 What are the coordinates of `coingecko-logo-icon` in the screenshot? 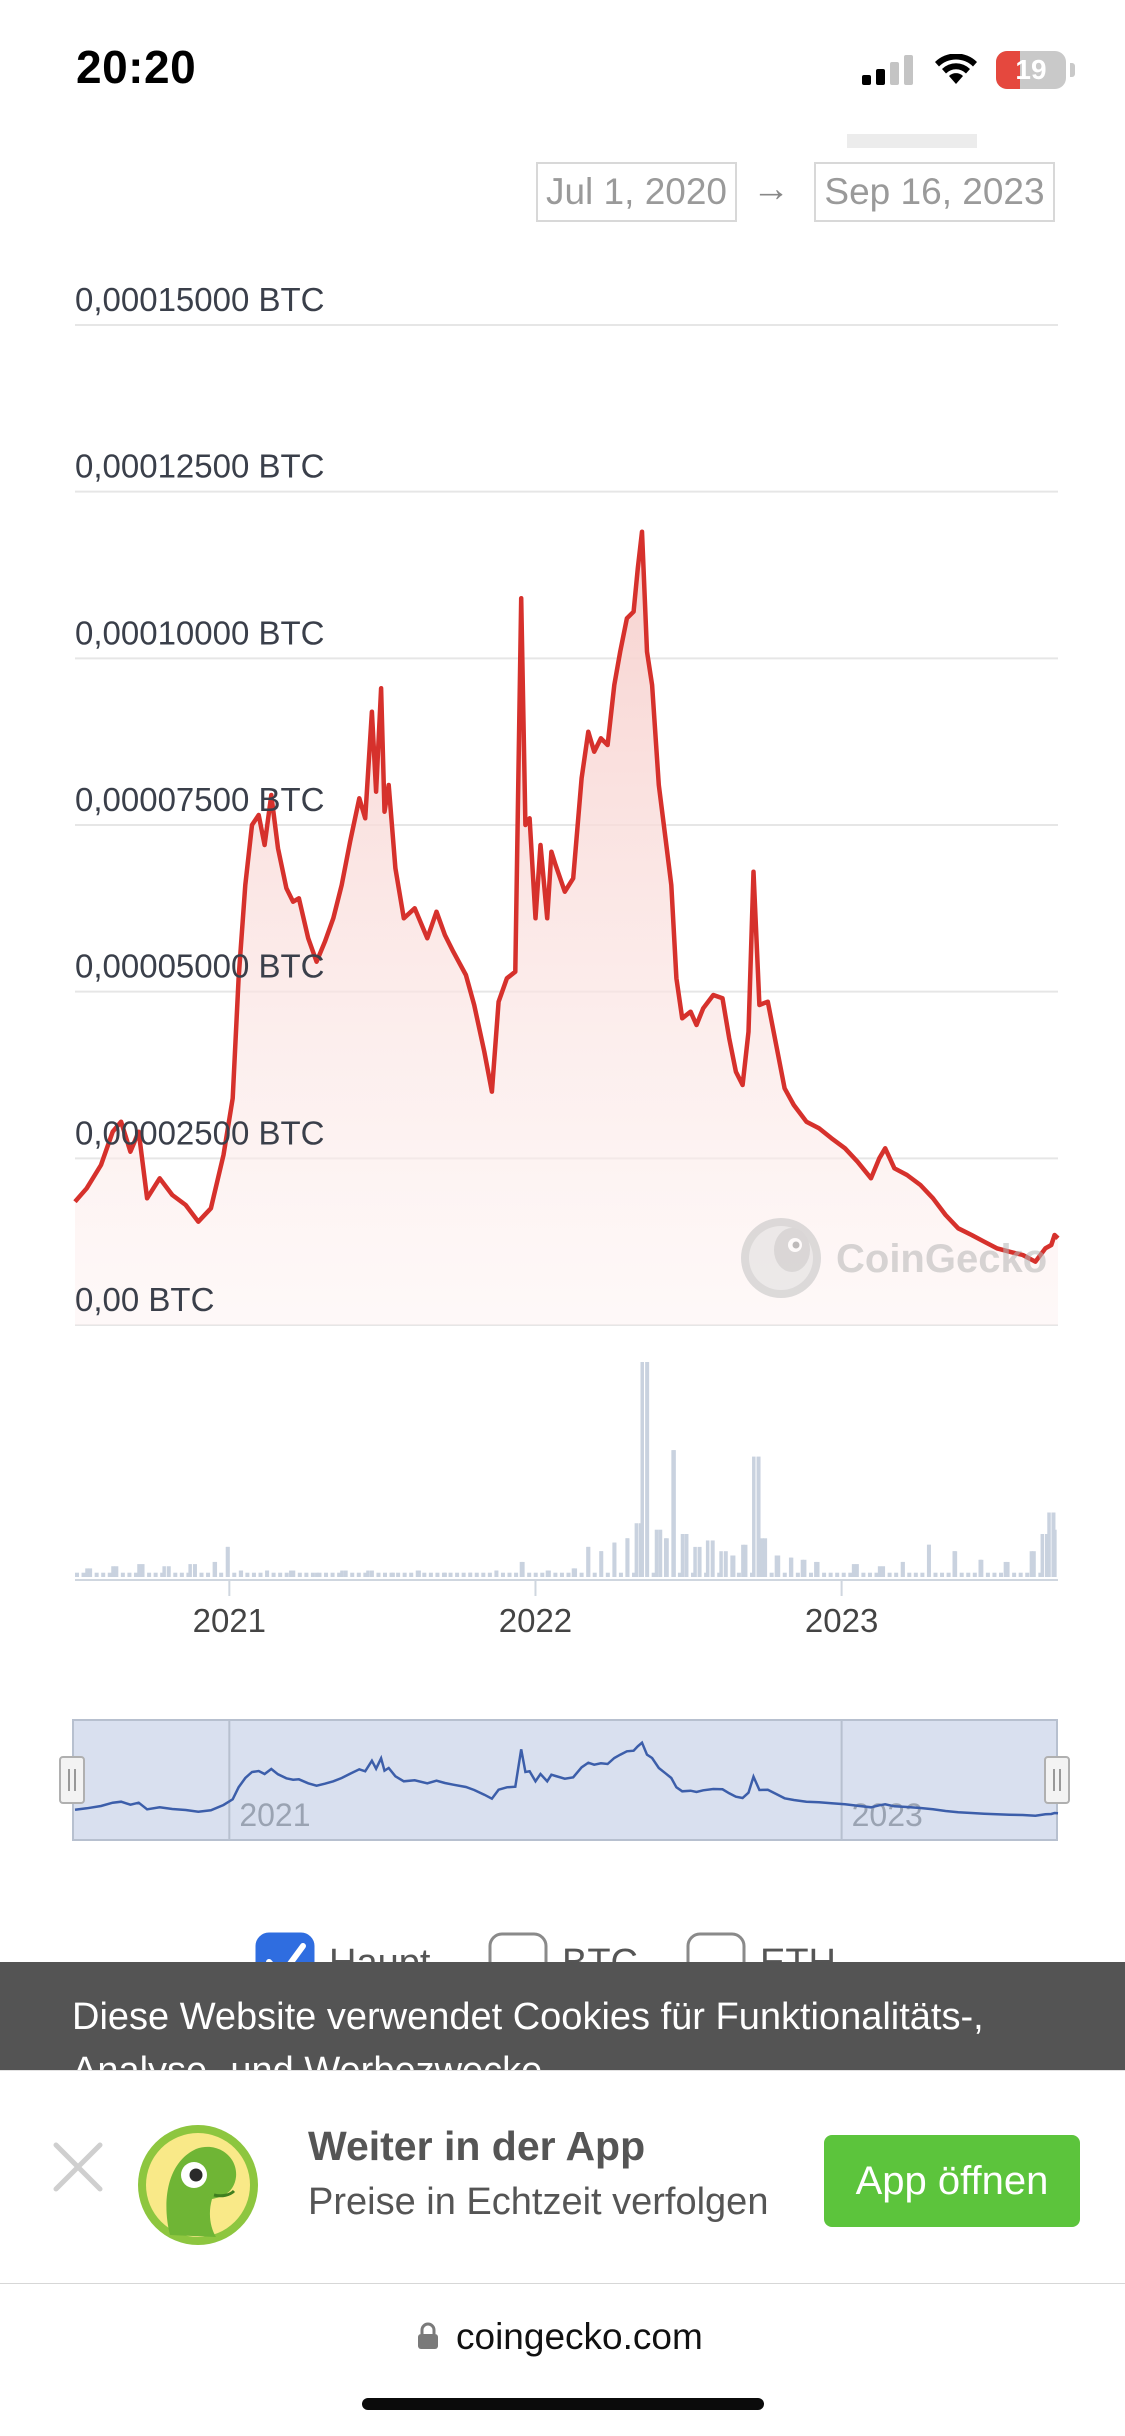 It's located at (198, 2185).